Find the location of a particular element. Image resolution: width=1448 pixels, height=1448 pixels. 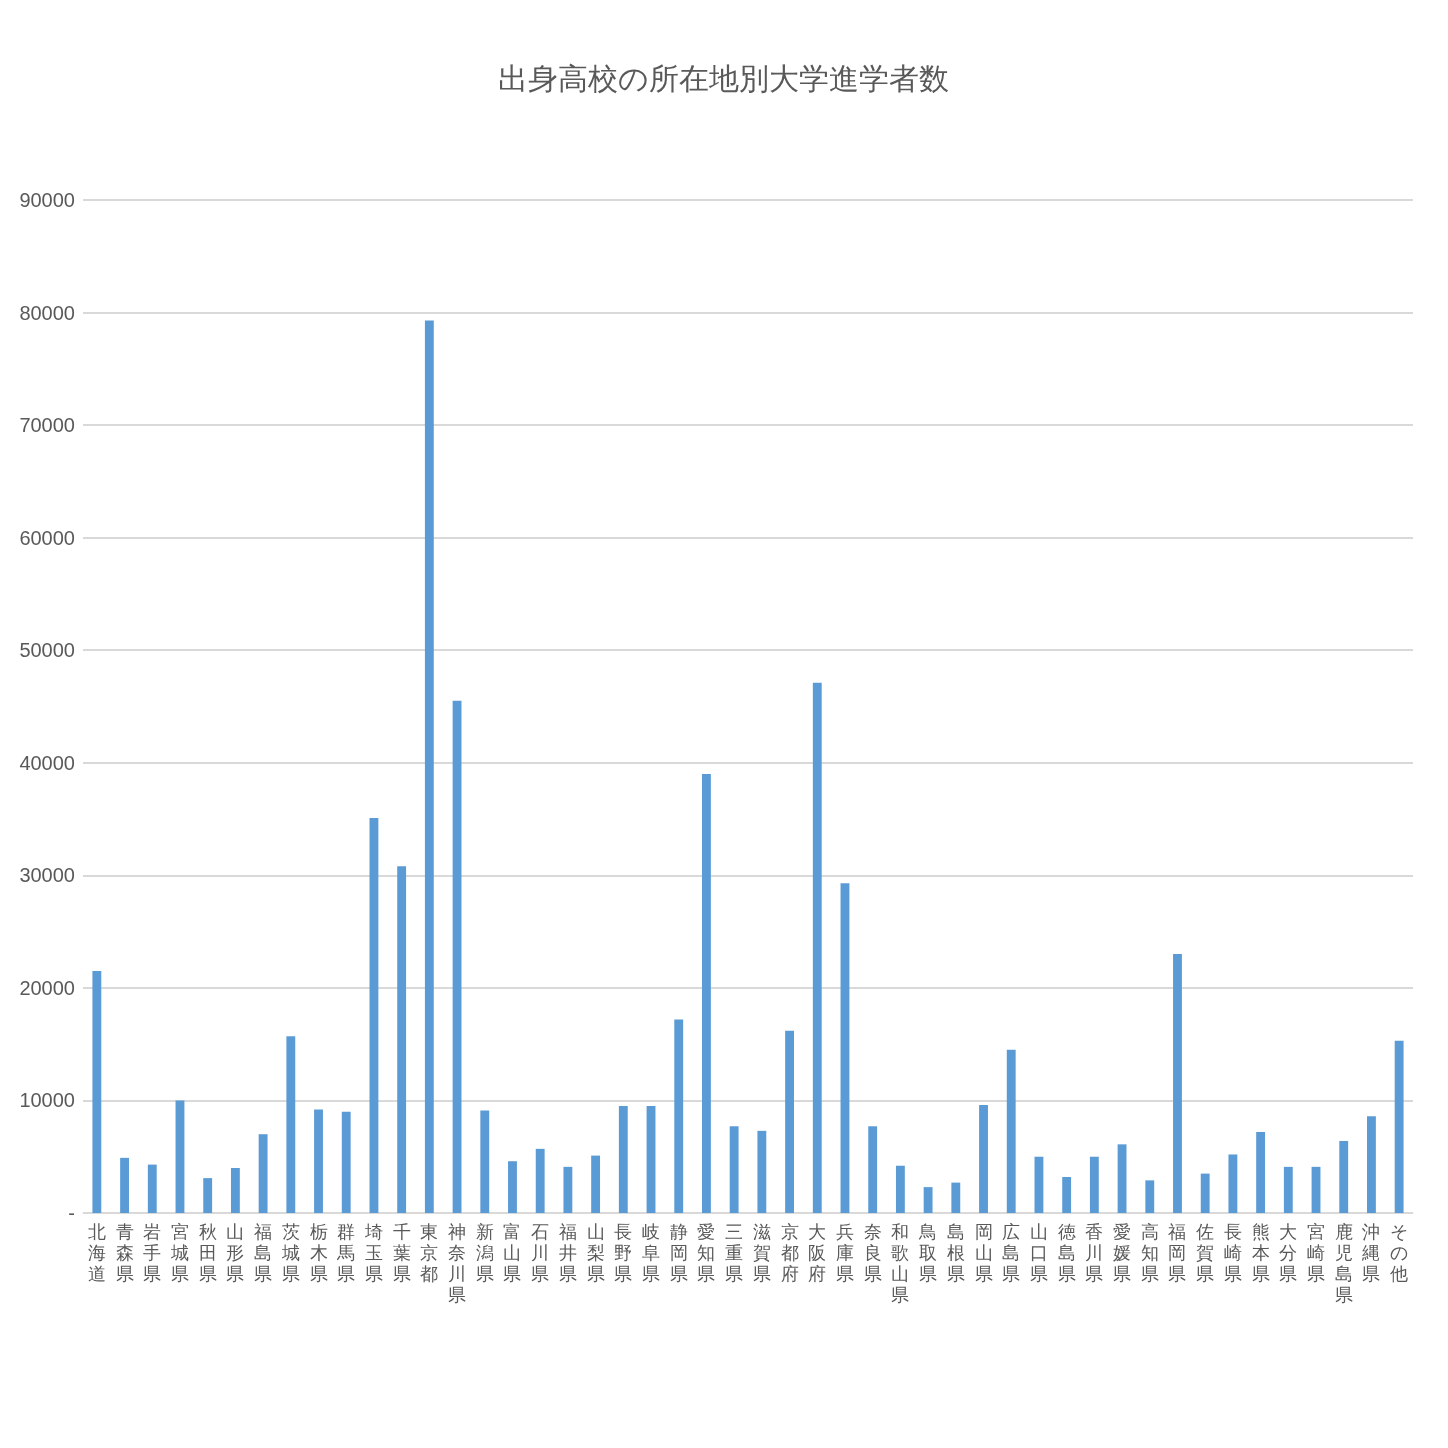

x-tick-label: 千葉県 is located at coordinates (401, 1252).